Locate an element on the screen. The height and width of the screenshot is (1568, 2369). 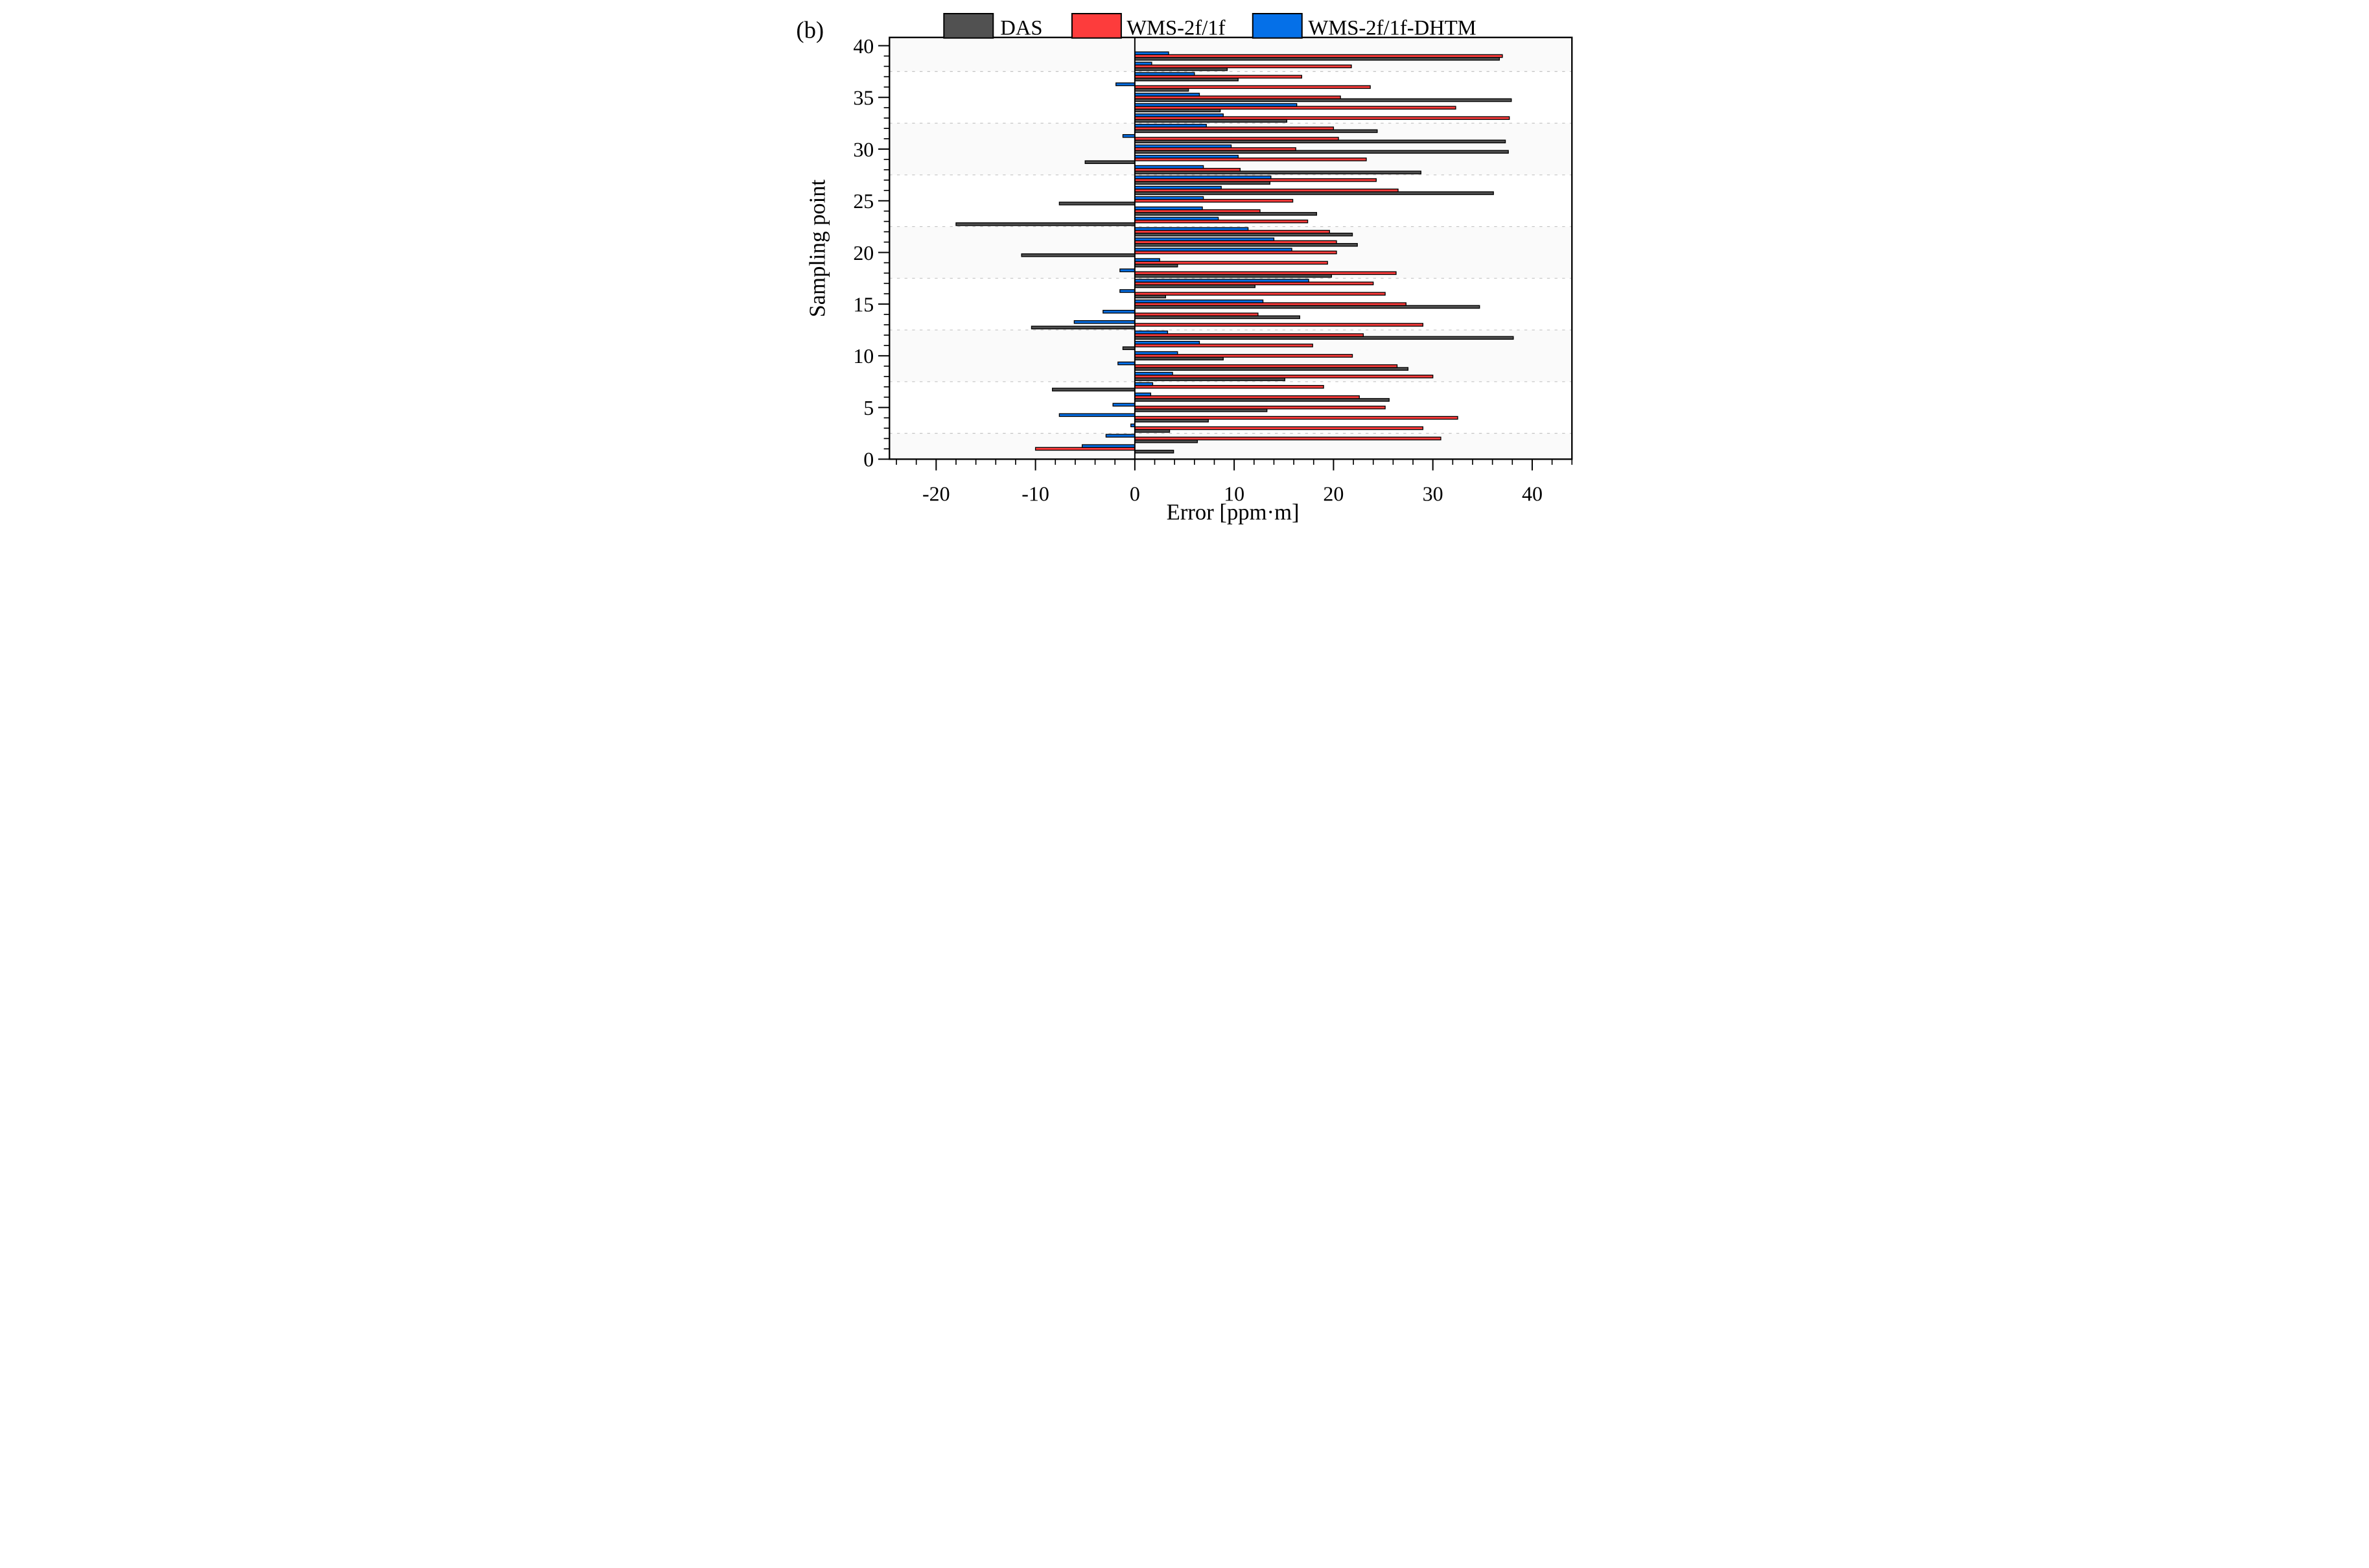
legend-label-das: DAS is located at coordinates (1021, 29).